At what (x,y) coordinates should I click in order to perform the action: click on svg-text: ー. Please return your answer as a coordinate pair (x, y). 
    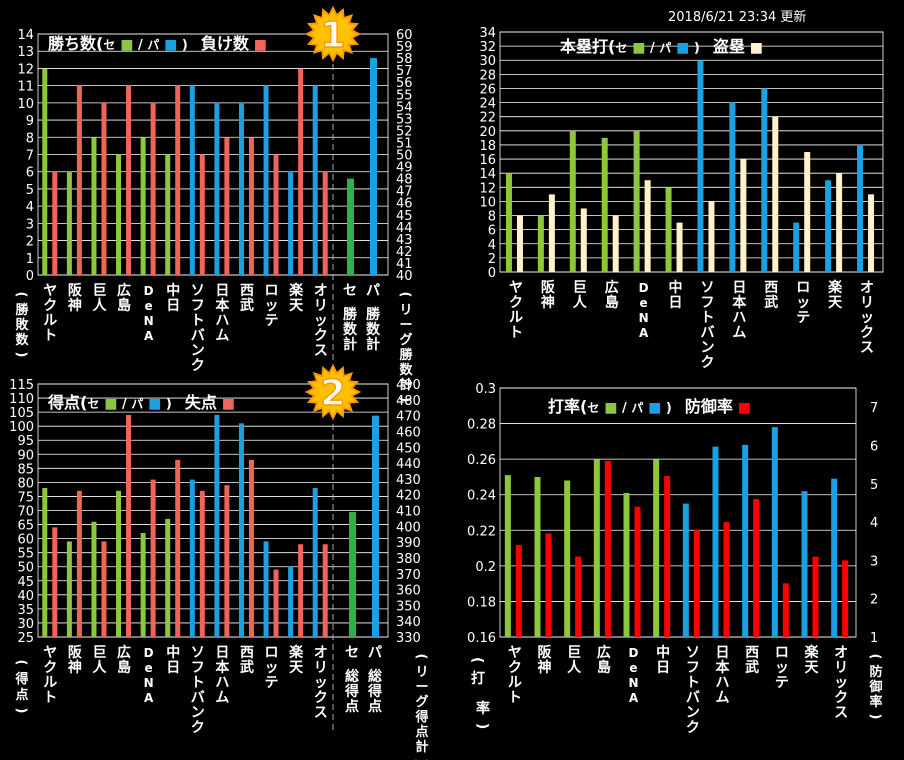
    Looking at the image, I should click on (405, 325).